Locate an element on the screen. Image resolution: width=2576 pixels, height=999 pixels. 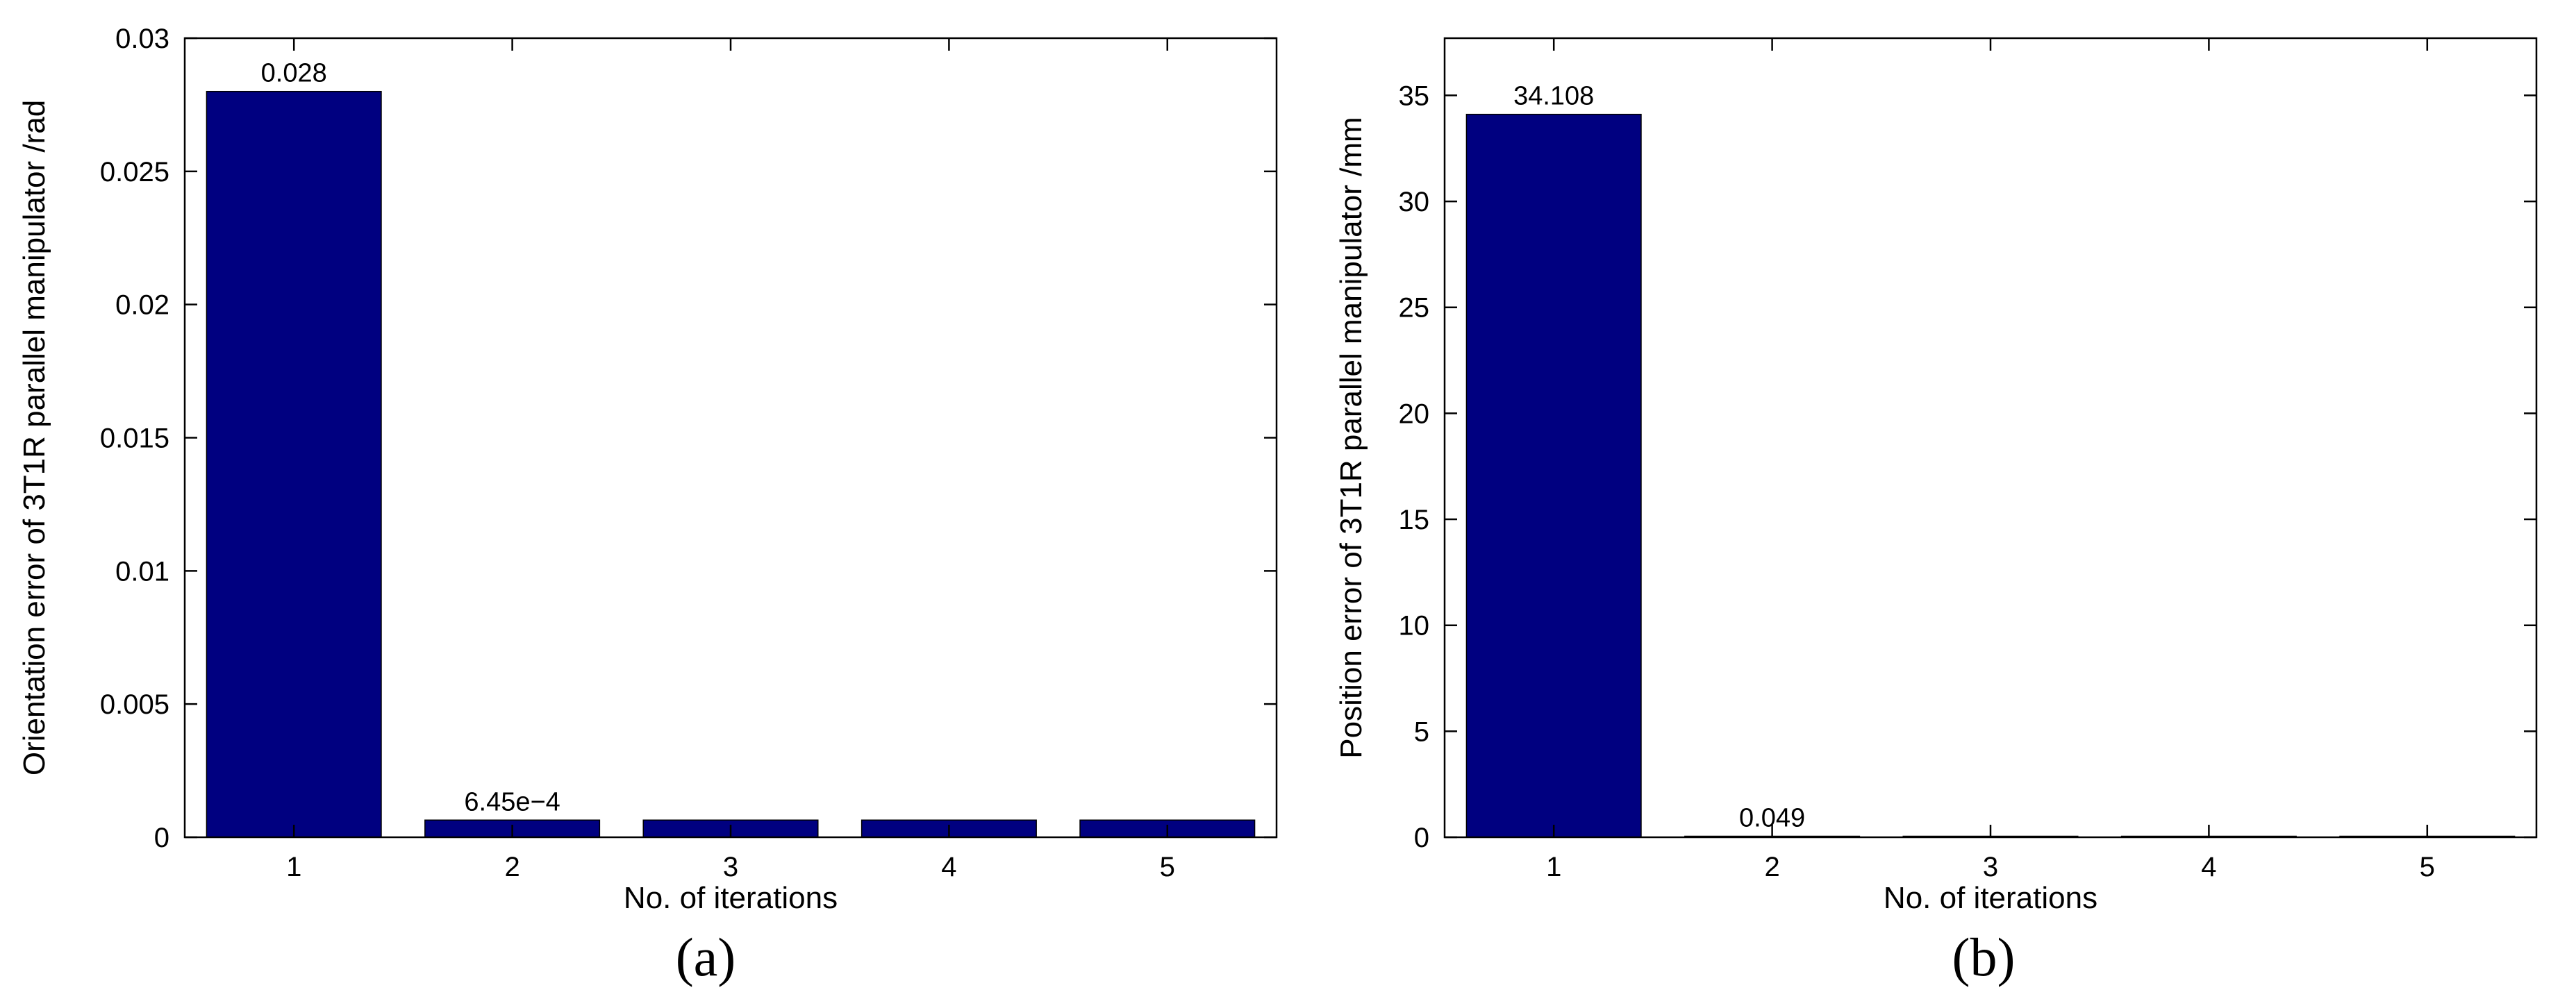
chart-b-xtick-label: 5 is located at coordinates (2427, 867).